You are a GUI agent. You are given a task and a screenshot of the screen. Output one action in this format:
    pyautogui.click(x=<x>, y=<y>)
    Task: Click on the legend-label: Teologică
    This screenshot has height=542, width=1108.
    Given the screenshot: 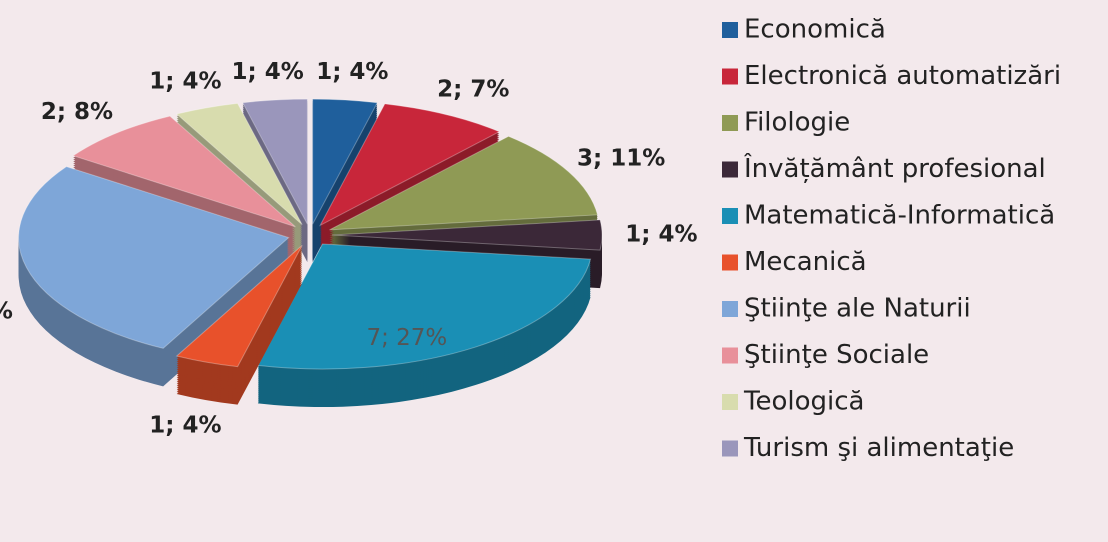 What is the action you would take?
    pyautogui.click(x=803, y=402)
    